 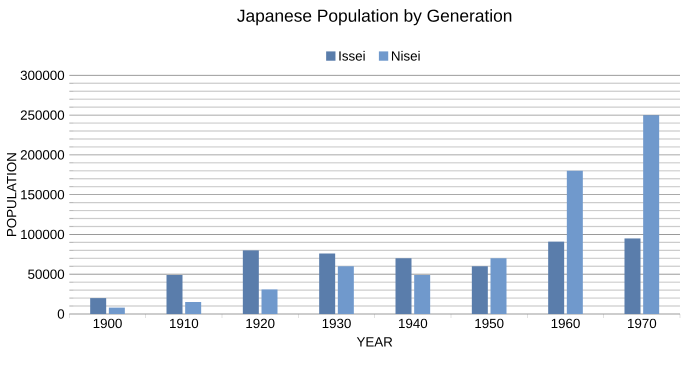 I want to click on x-tick-label: 1900, so click(x=108, y=323).